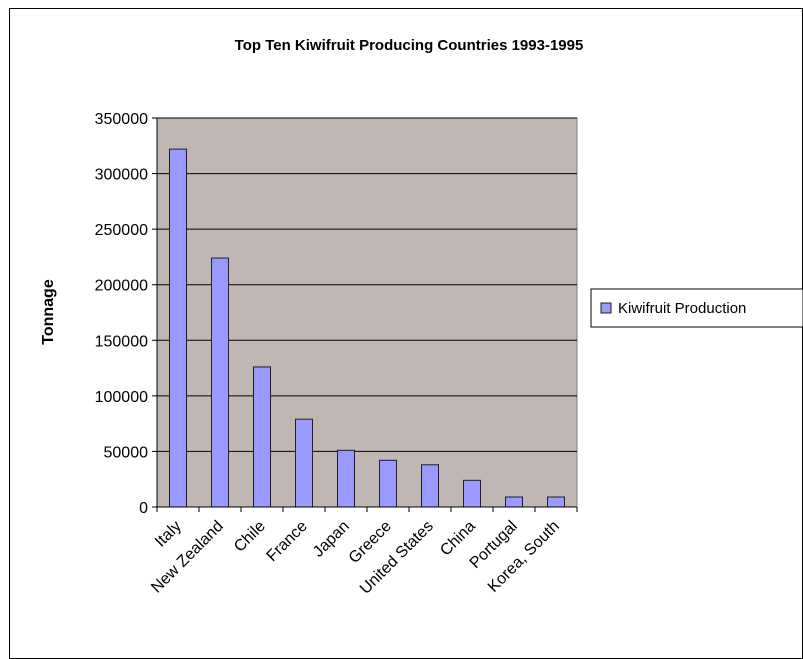 The height and width of the screenshot is (659, 803). I want to click on x-tick-label: Chile, so click(250, 537).